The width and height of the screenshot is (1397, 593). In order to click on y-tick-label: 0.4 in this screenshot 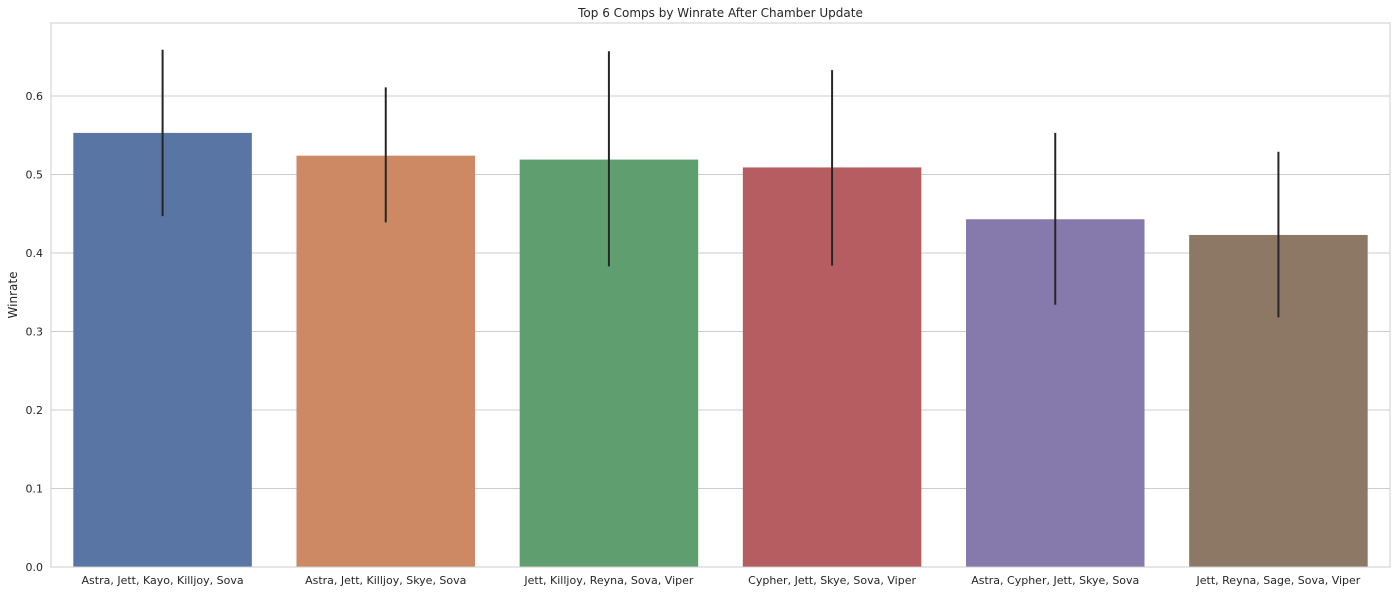, I will do `click(35, 253)`.